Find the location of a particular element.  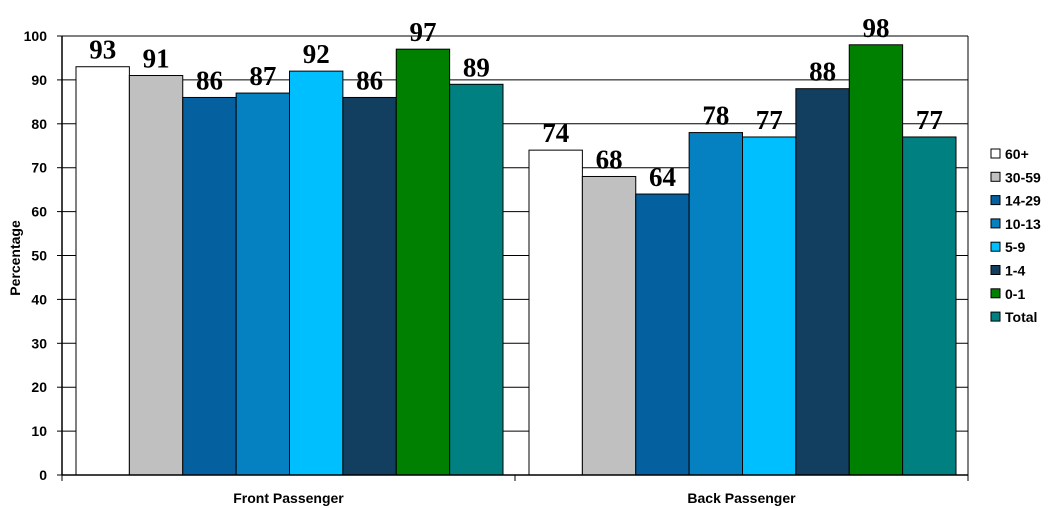

legend-label: 1-4 is located at coordinates (1015, 271).